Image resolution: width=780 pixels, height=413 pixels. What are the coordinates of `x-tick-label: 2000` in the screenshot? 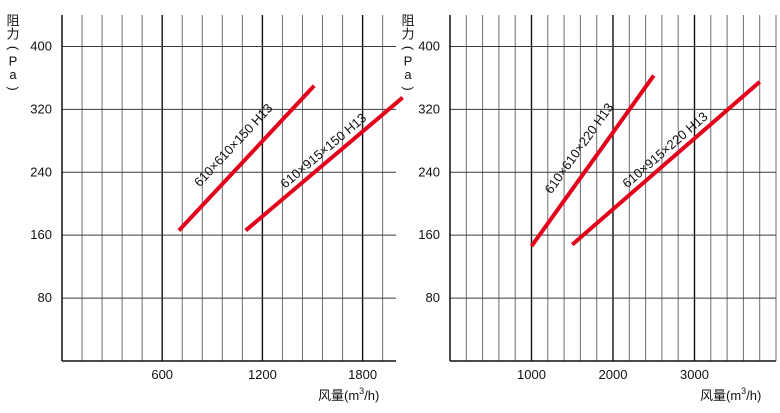 It's located at (613, 374).